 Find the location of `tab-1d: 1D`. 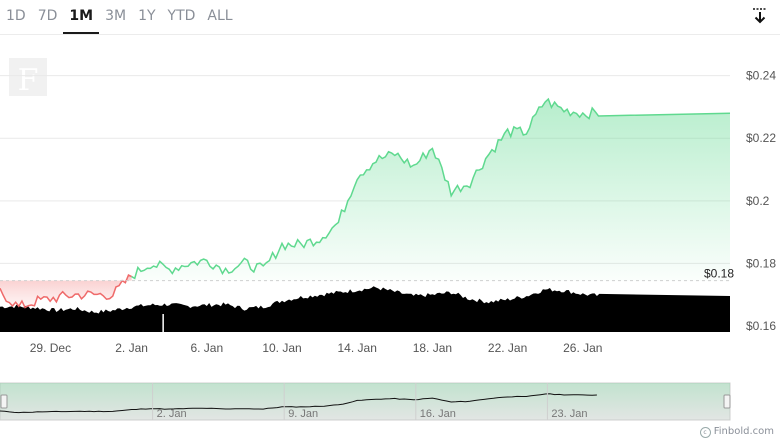

tab-1d: 1D is located at coordinates (16, 16).